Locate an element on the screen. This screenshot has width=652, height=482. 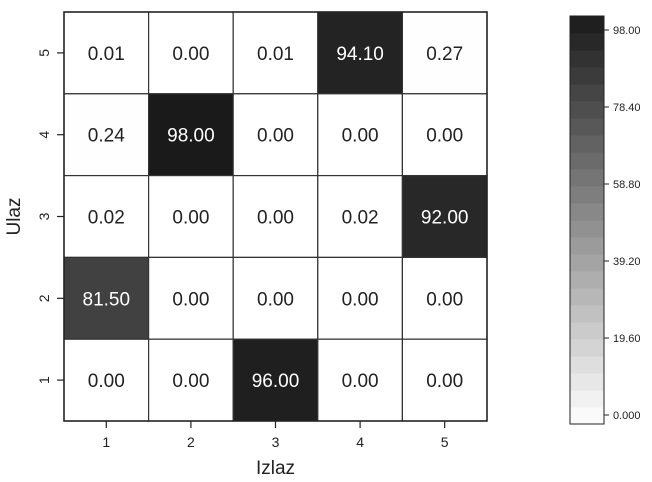
y-axis-label: Ulaz is located at coordinates (14, 216).